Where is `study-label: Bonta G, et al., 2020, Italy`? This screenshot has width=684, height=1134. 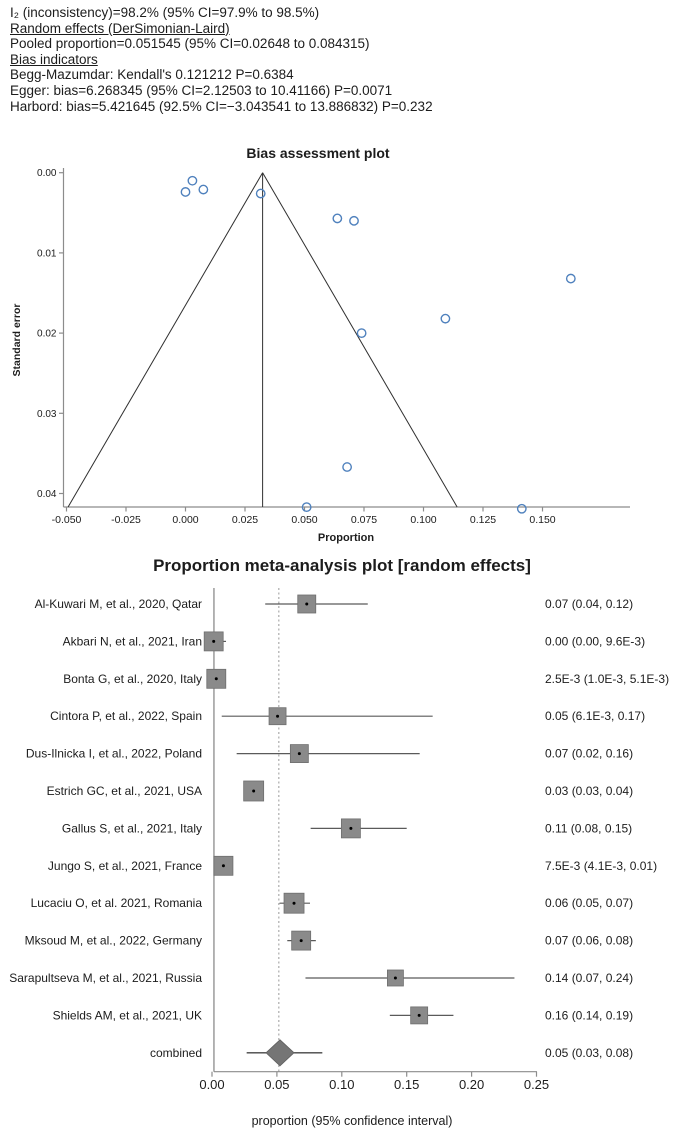
study-label: Bonta G, et al., 2020, Italy is located at coordinates (132, 679).